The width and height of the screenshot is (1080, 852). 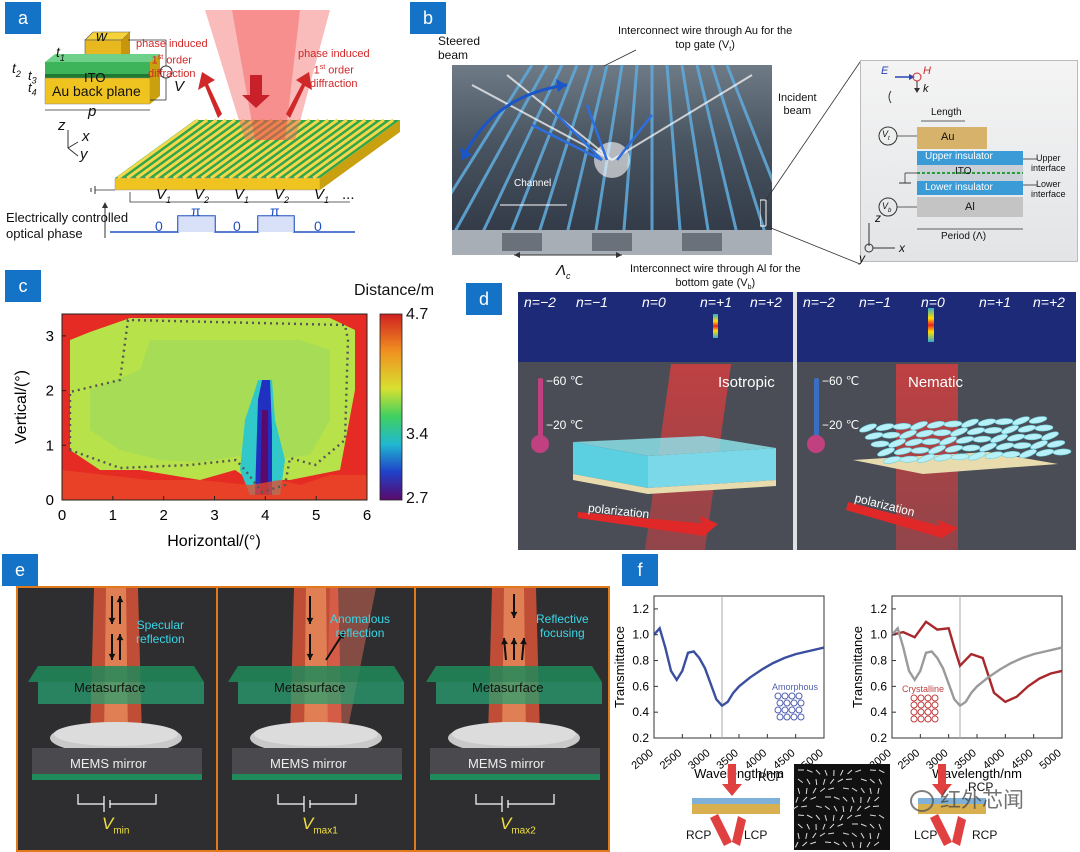 I want to click on inset-E: E, so click(x=884, y=71).